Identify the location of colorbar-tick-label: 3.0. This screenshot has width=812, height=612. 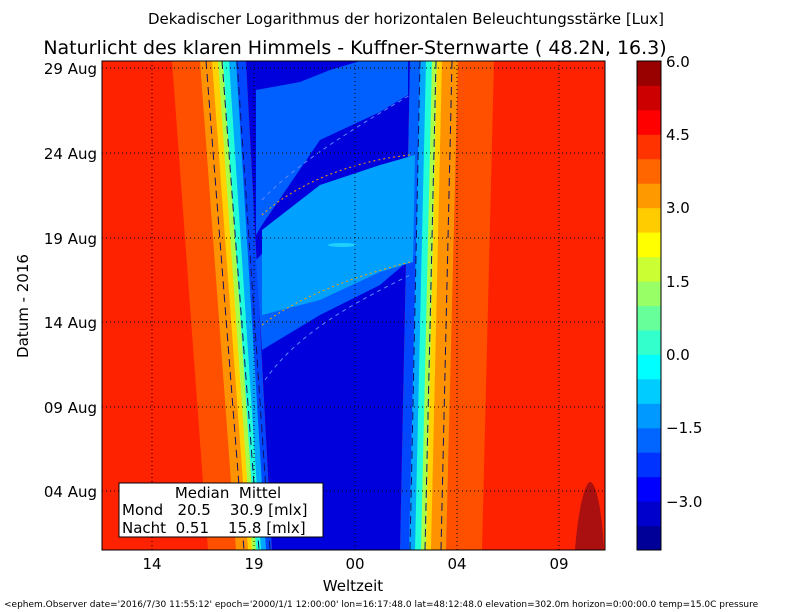
(678, 208).